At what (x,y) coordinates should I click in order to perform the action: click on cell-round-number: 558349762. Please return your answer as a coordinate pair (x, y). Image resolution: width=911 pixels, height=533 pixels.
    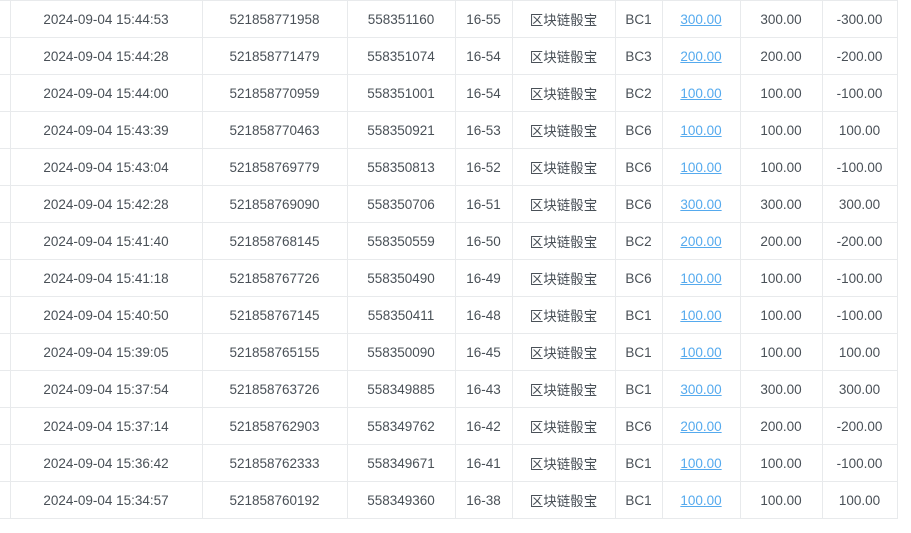
    Looking at the image, I should click on (401, 426).